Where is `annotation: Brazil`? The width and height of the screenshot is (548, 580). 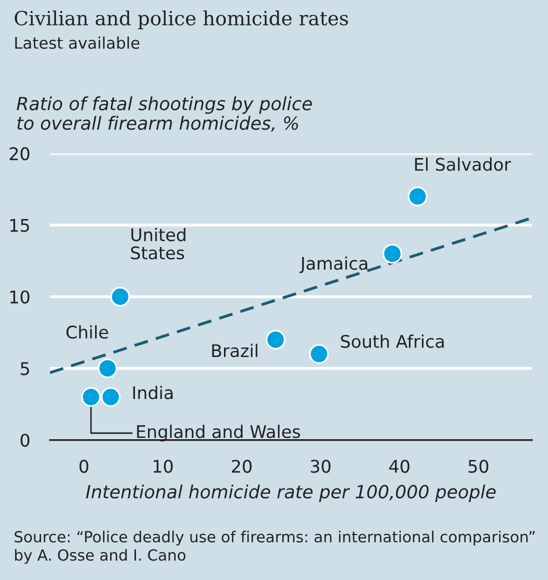
annotation: Brazil is located at coordinates (235, 351).